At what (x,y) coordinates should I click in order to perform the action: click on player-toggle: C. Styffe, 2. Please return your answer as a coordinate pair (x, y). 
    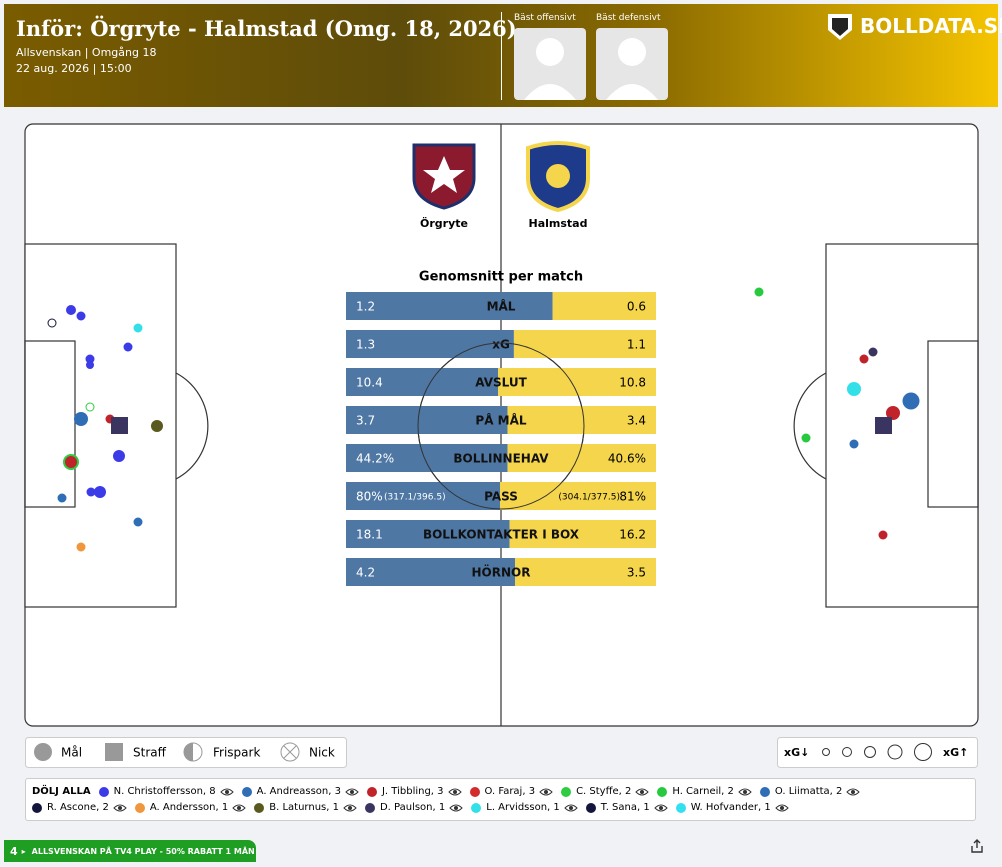
    Looking at the image, I should click on (605, 791).